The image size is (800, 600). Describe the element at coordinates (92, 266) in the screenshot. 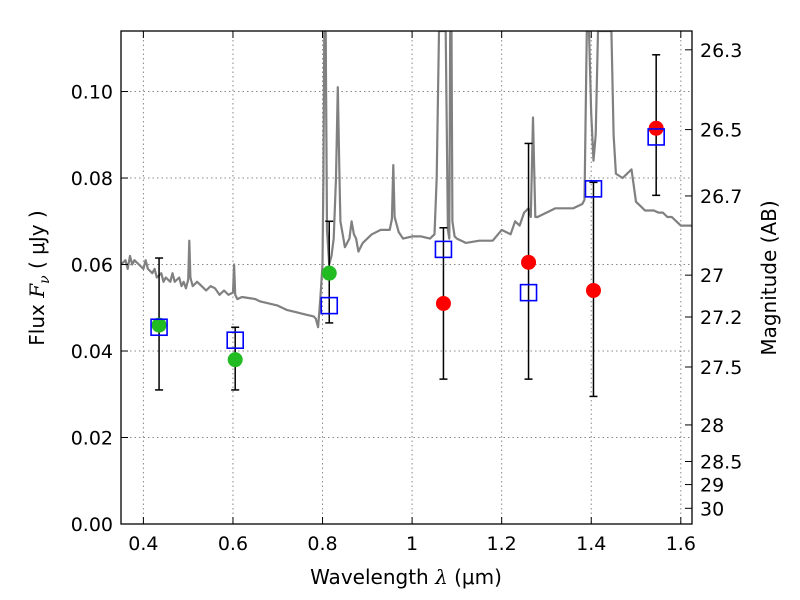

I see `y-tick-label: 0.06` at that location.